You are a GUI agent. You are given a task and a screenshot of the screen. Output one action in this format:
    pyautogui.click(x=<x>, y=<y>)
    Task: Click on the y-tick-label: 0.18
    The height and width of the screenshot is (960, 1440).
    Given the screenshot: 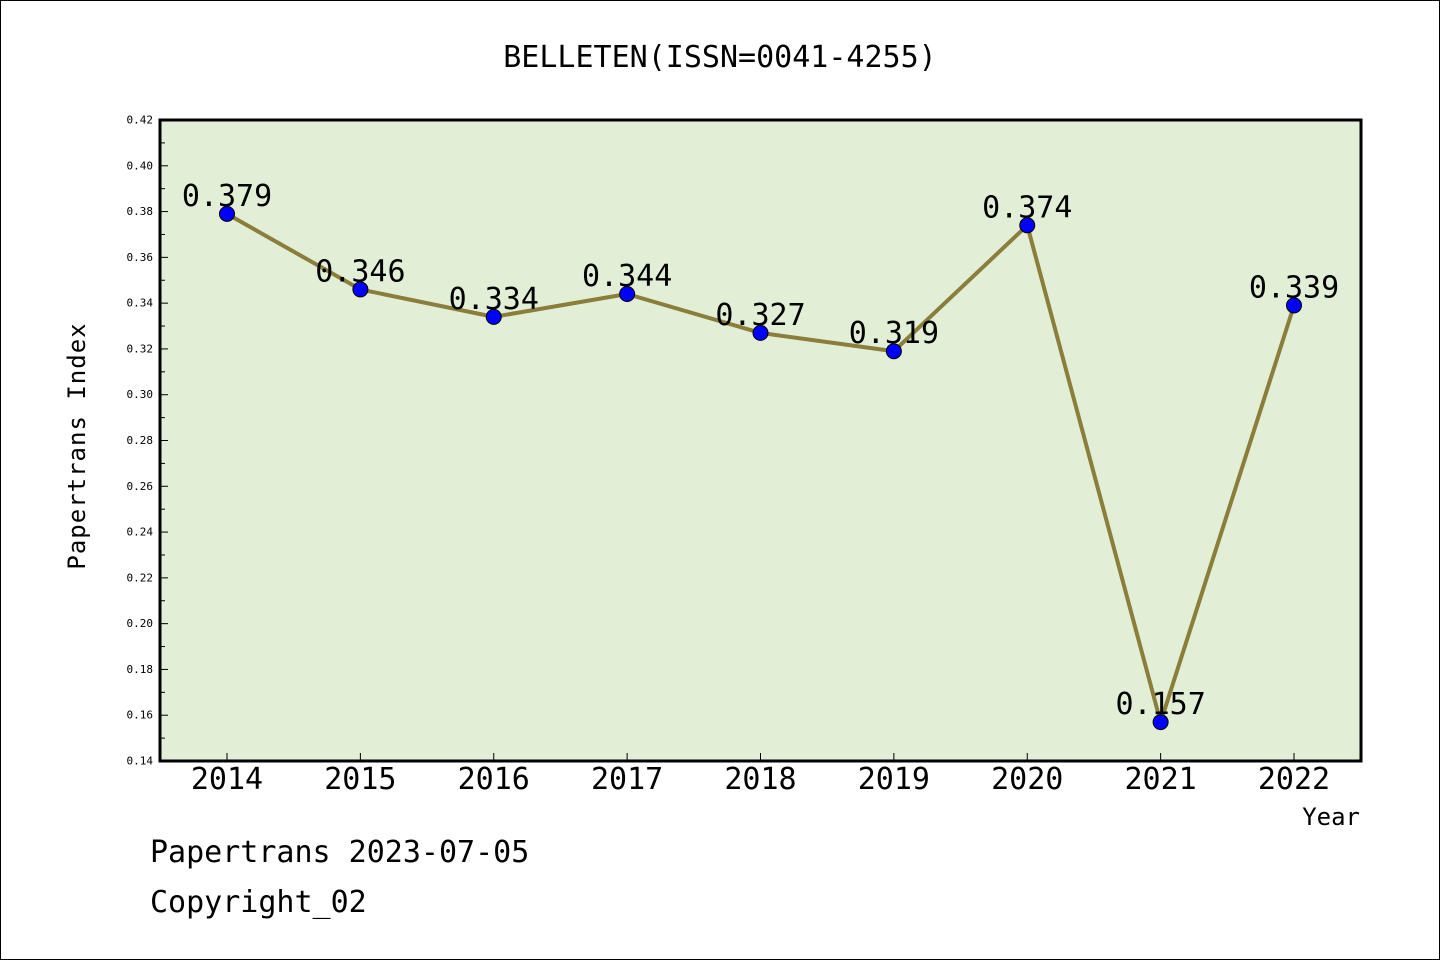 What is the action you would take?
    pyautogui.click(x=140, y=669)
    